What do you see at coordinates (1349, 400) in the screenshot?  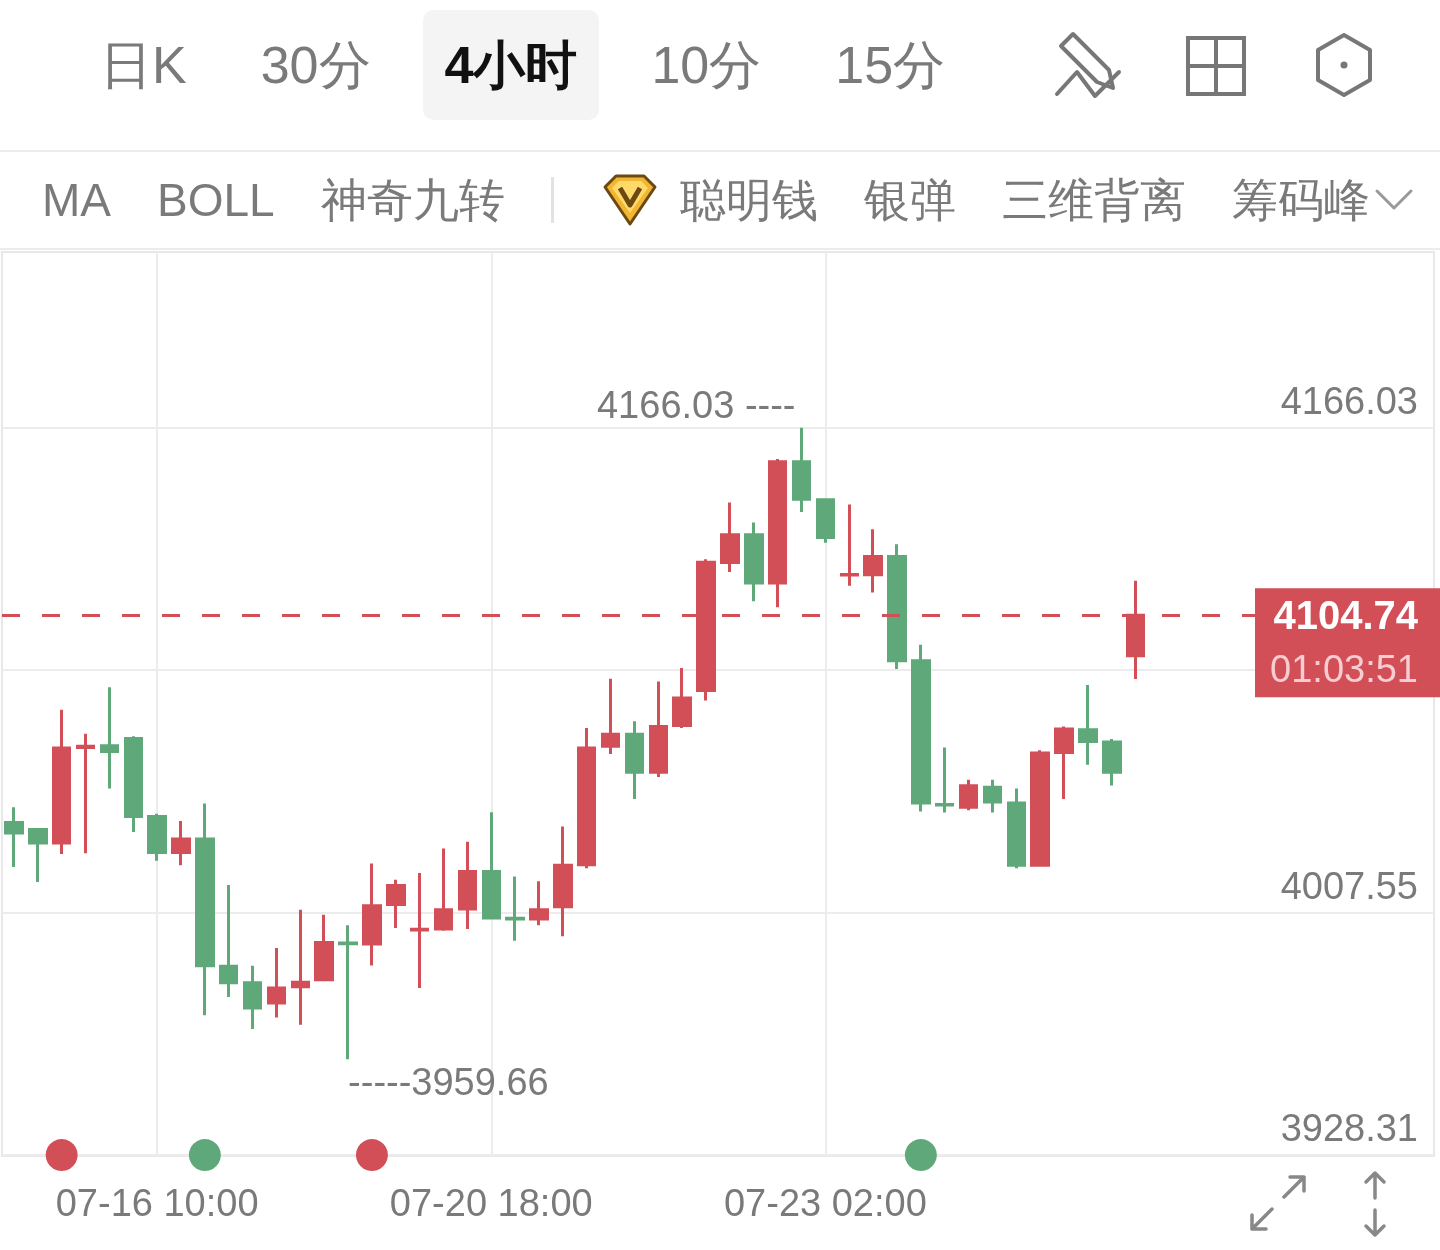 I see `y-tick-label: 4166.03` at bounding box center [1349, 400].